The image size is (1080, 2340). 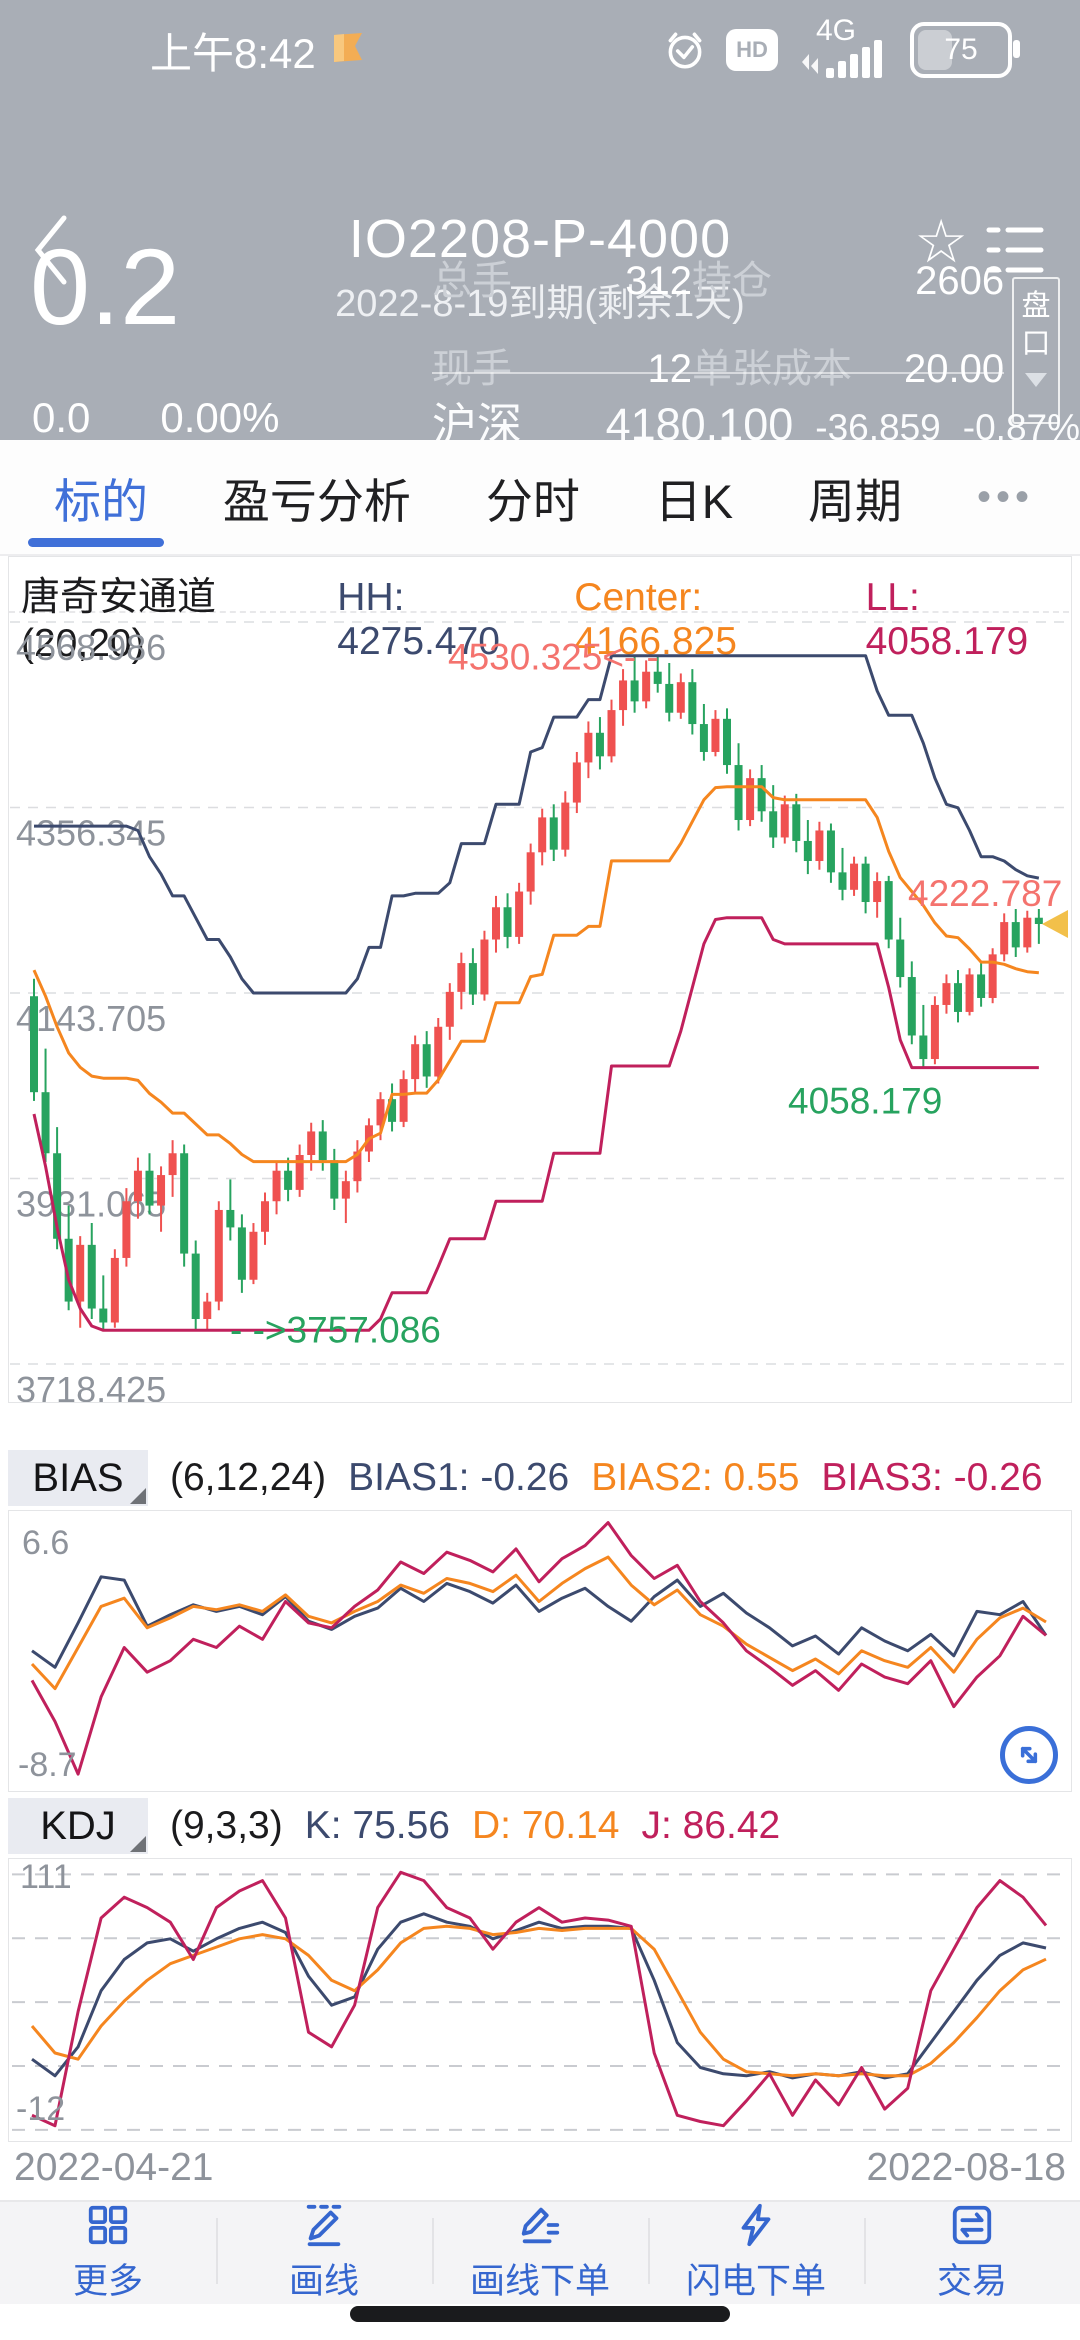 I want to click on status-bar: 上午8:42 HD 4G, so click(x=540, y=50).